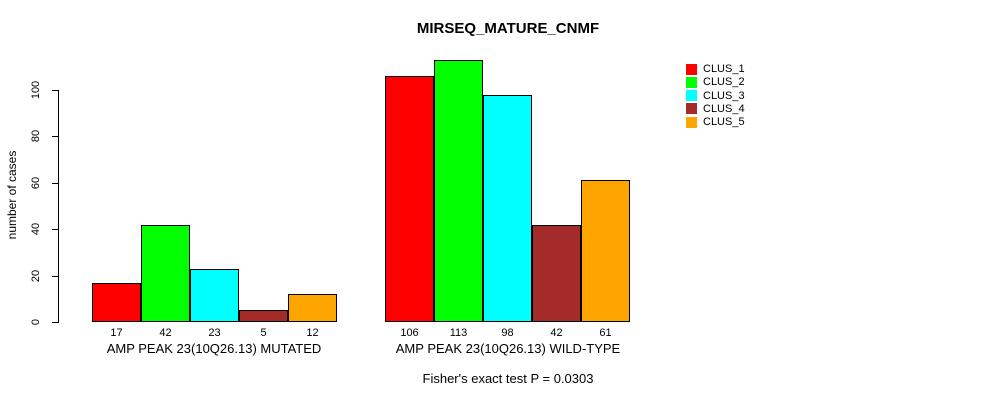 This screenshot has width=990, height=400. What do you see at coordinates (556, 273) in the screenshot?
I see `bar-clus_4-group2` at bounding box center [556, 273].